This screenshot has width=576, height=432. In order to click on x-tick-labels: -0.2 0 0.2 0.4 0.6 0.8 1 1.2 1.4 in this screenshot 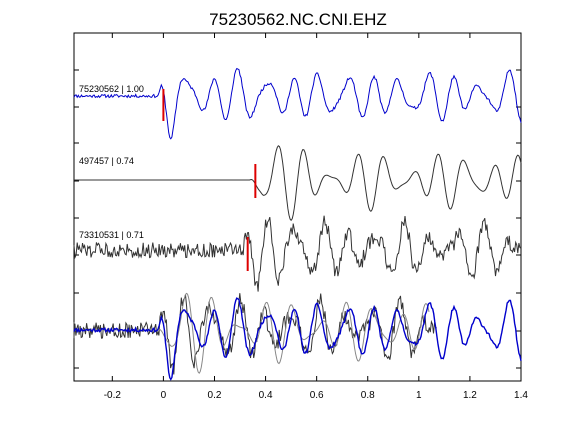, I will do `click(316, 395)`.